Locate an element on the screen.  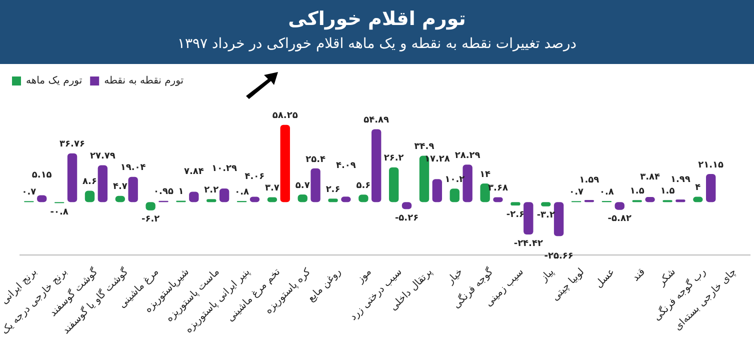
data-label: ۲۱.۱۵ is located at coordinates (711, 165).